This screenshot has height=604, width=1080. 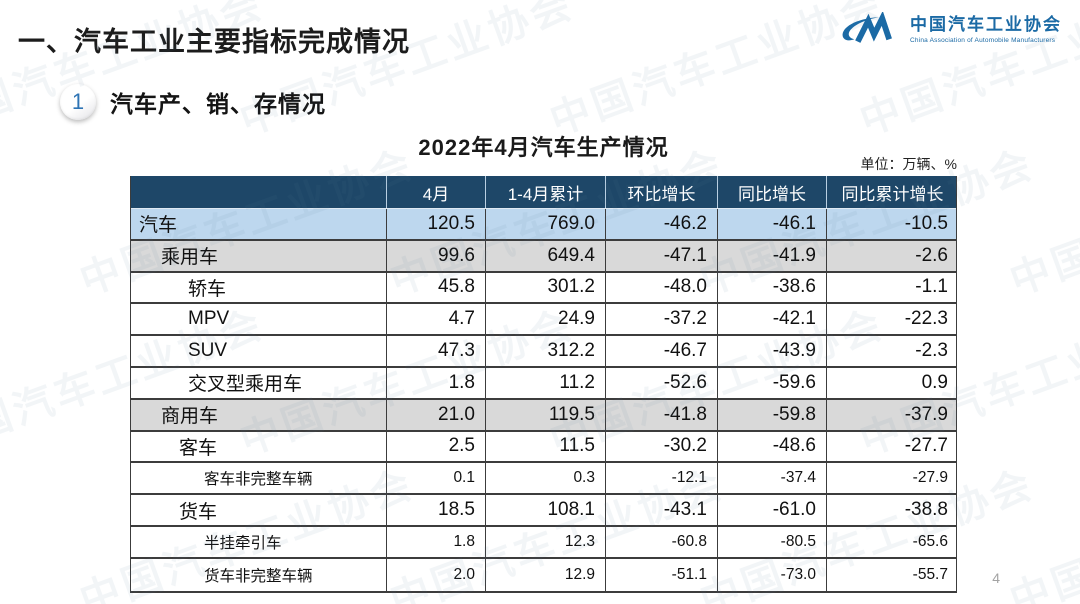 I want to click on cell-month: 4.7, so click(x=436, y=319).